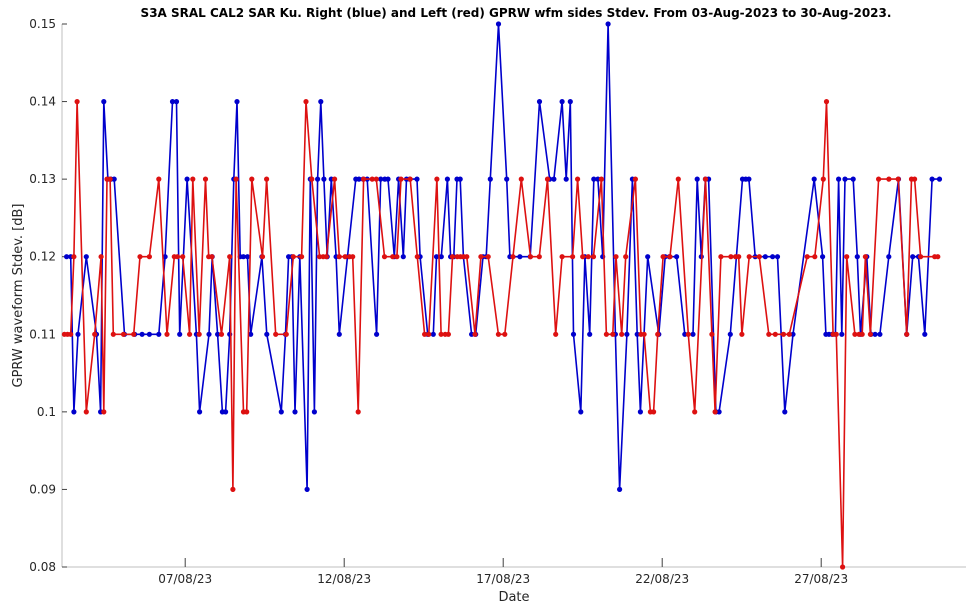 Image resolution: width=971 pixels, height=607 pixels. Describe the element at coordinates (503, 572) in the screenshot. I see `x-ticks: 07/08/23 12/08/23 17/08/23 22/08/23 27/08/23` at that location.